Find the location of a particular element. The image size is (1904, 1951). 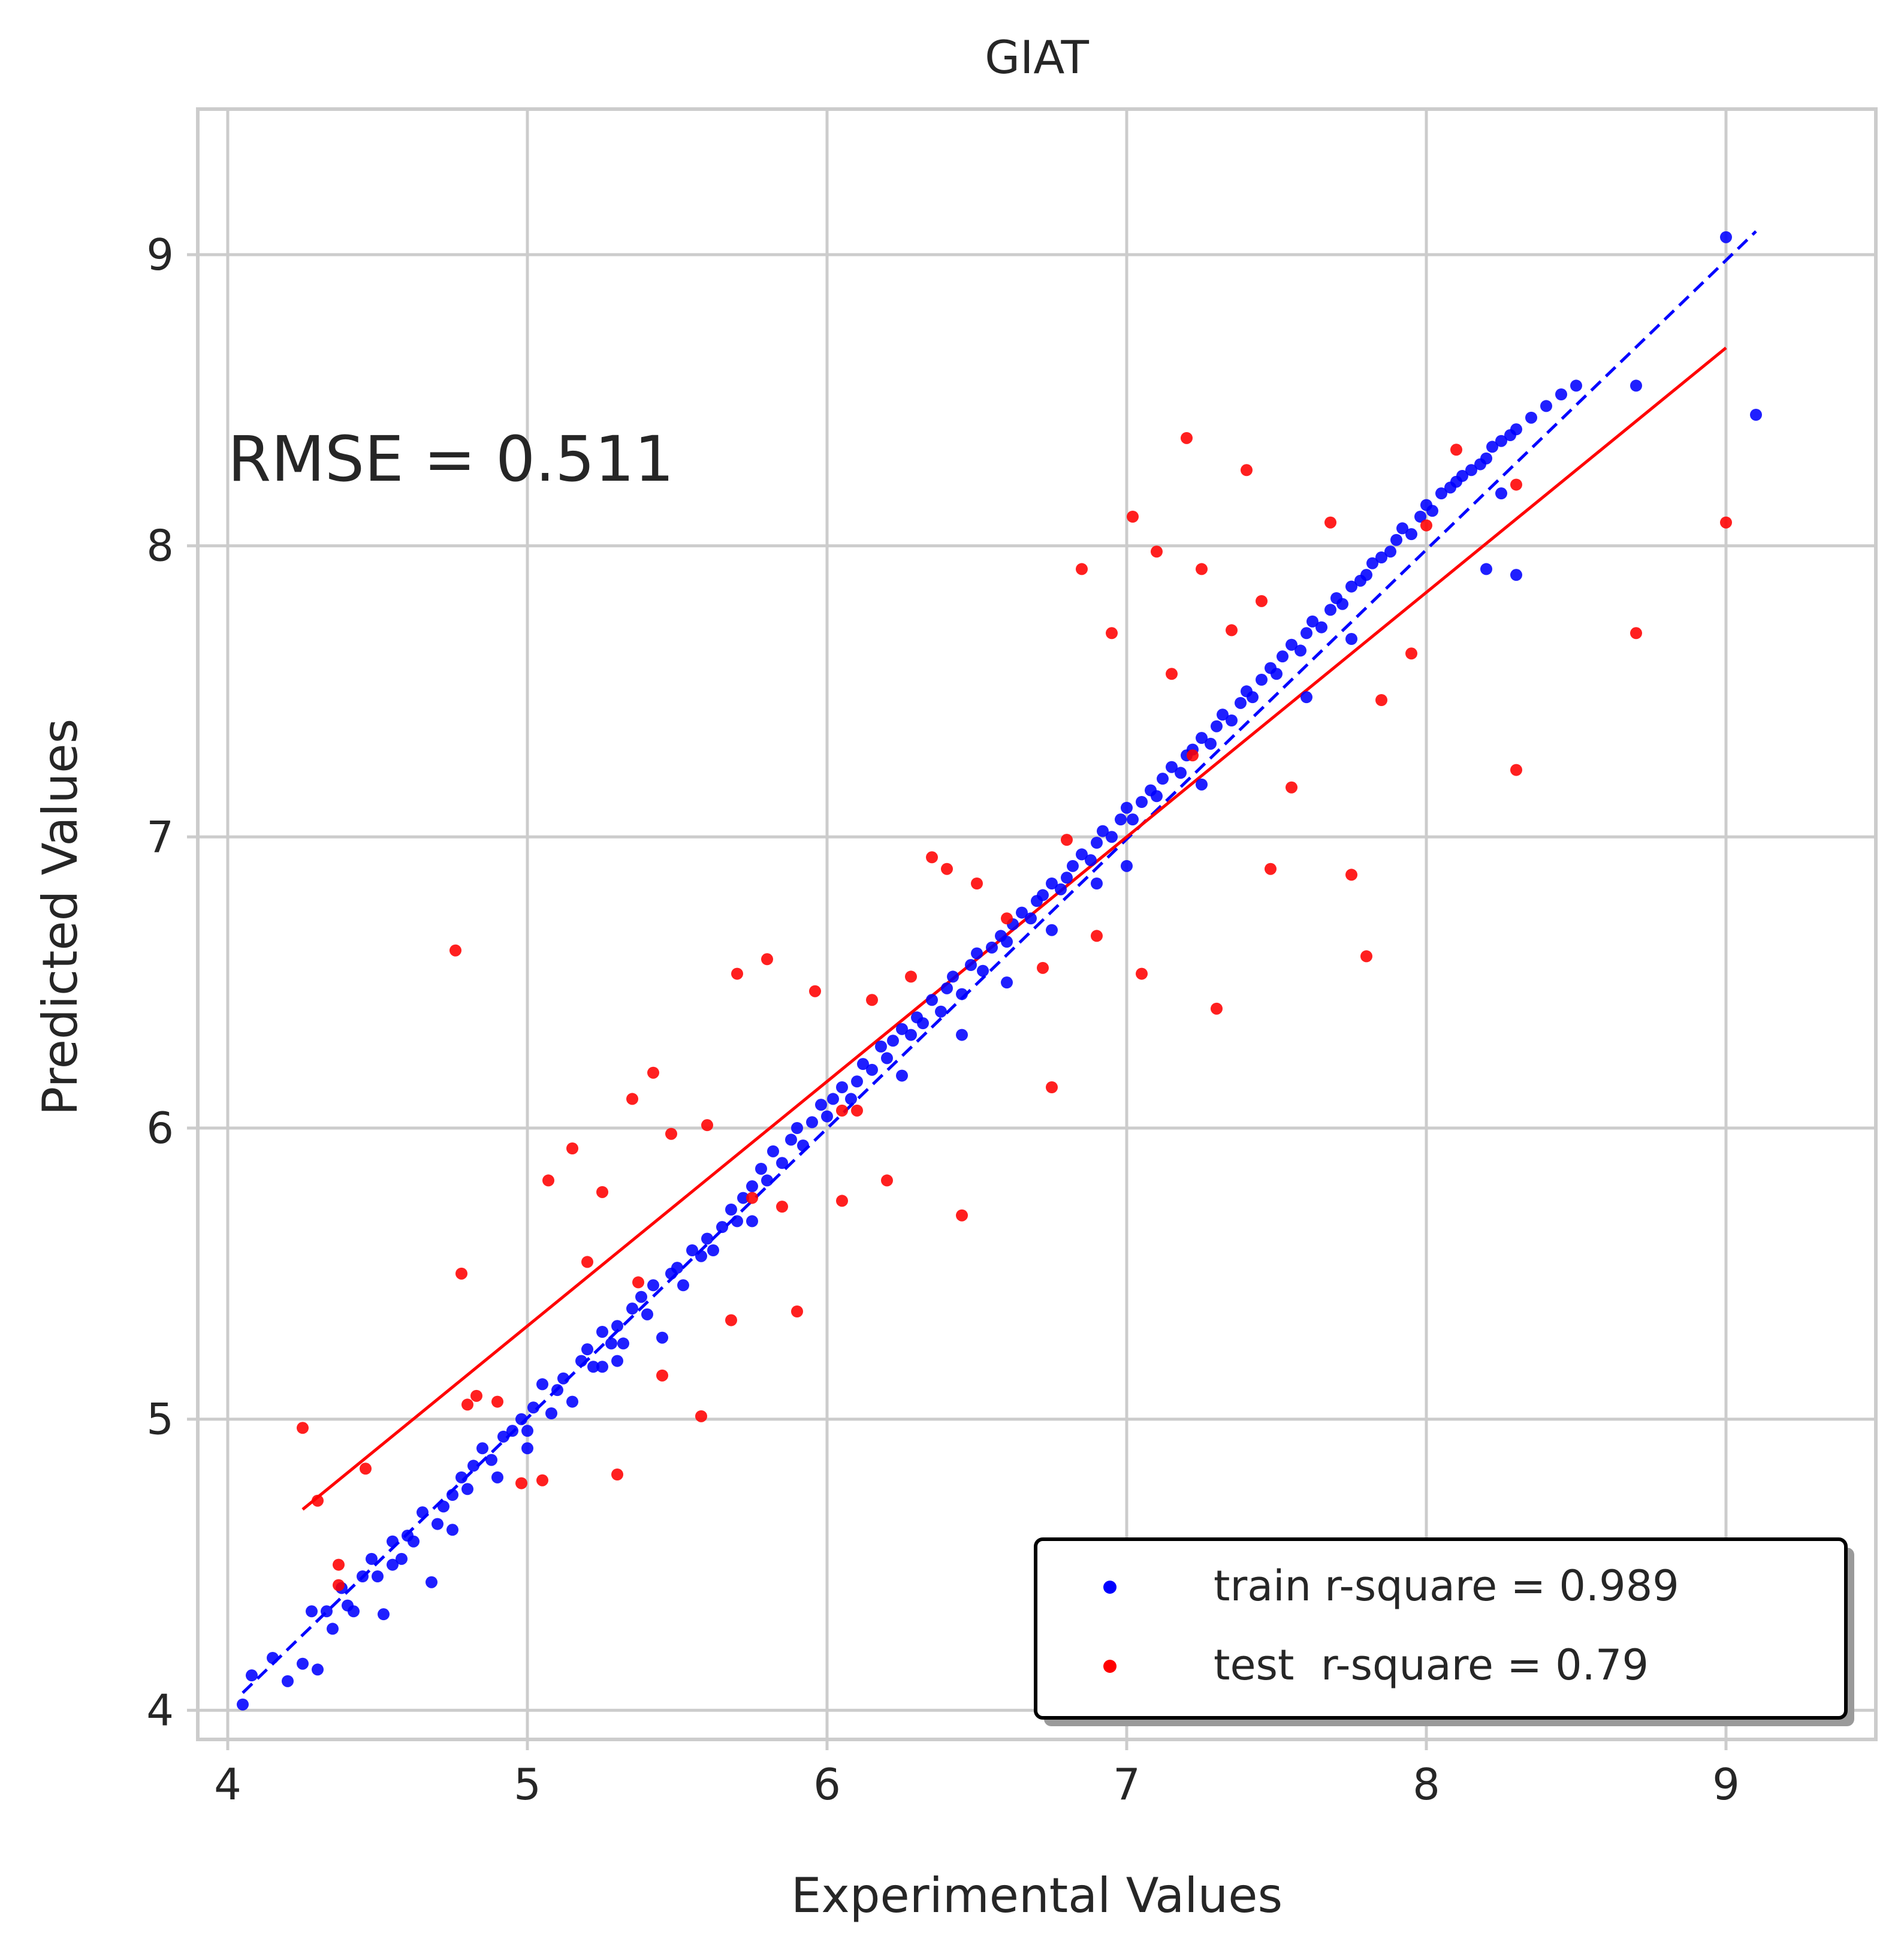

x-tick-label: 6 is located at coordinates (827, 1784).